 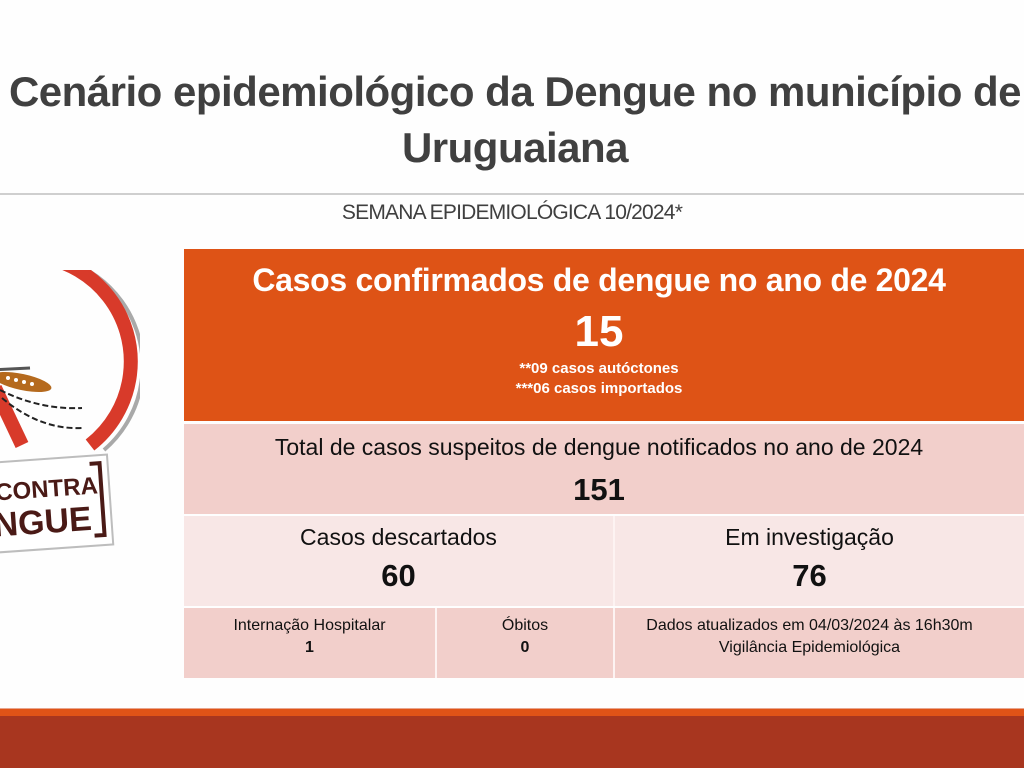 I want to click on hospital-value: 1, so click(x=309, y=647).